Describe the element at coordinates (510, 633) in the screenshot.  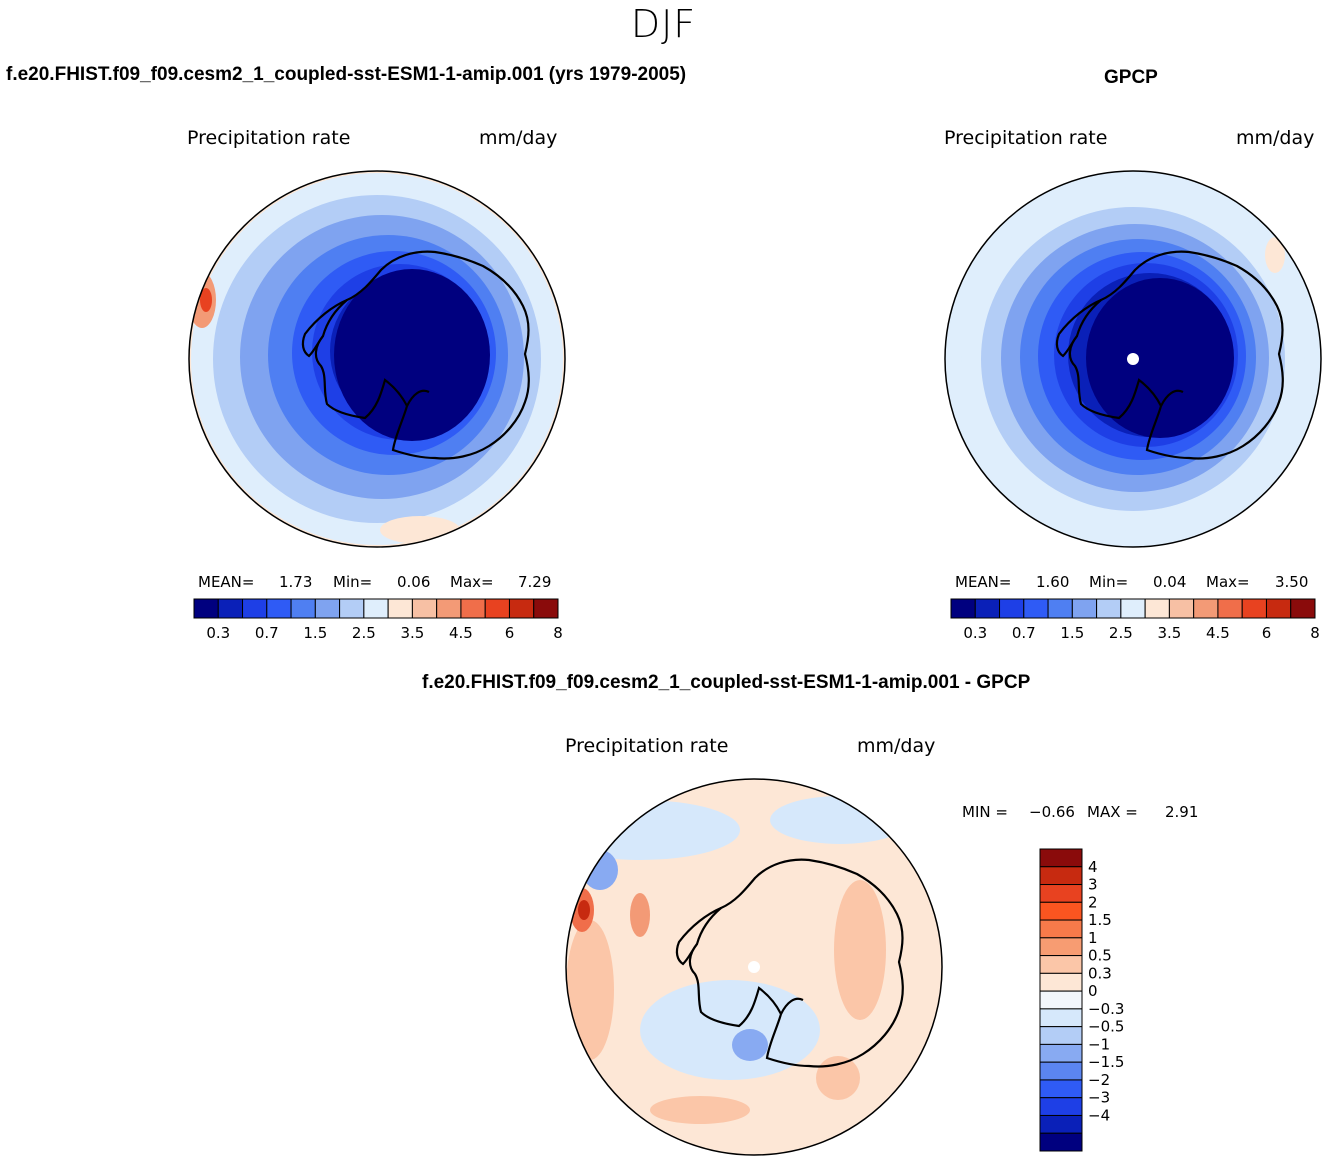
I see `model-colorbar-label: 6` at that location.